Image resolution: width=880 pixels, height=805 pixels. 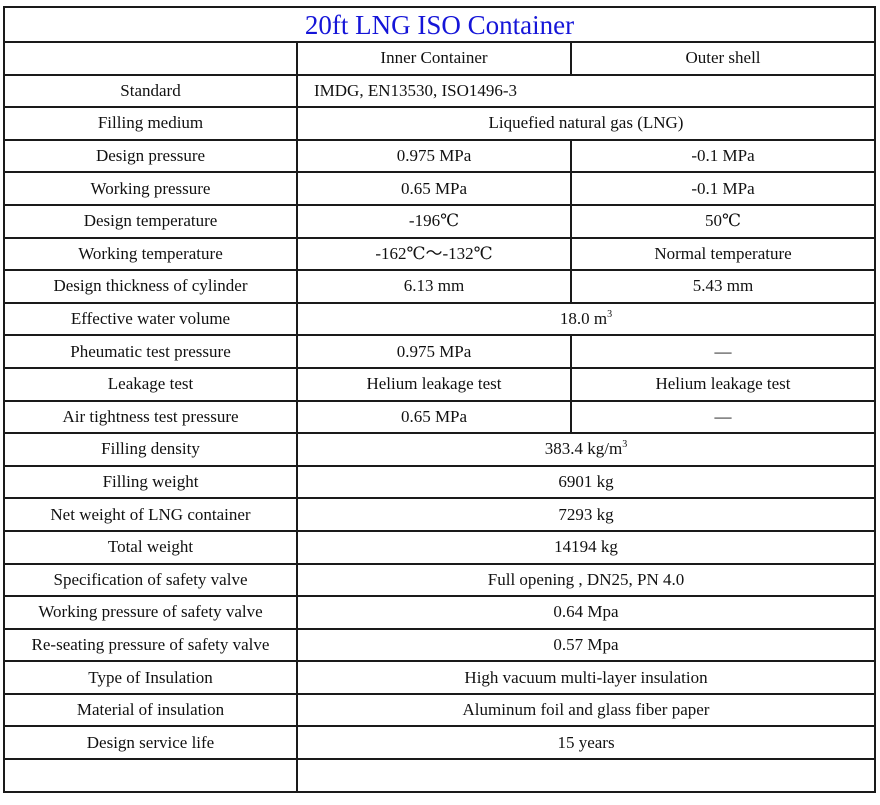 I want to click on table-row: Design pressure 0.975 MPa -0.1 MPa, so click(x=439, y=156).